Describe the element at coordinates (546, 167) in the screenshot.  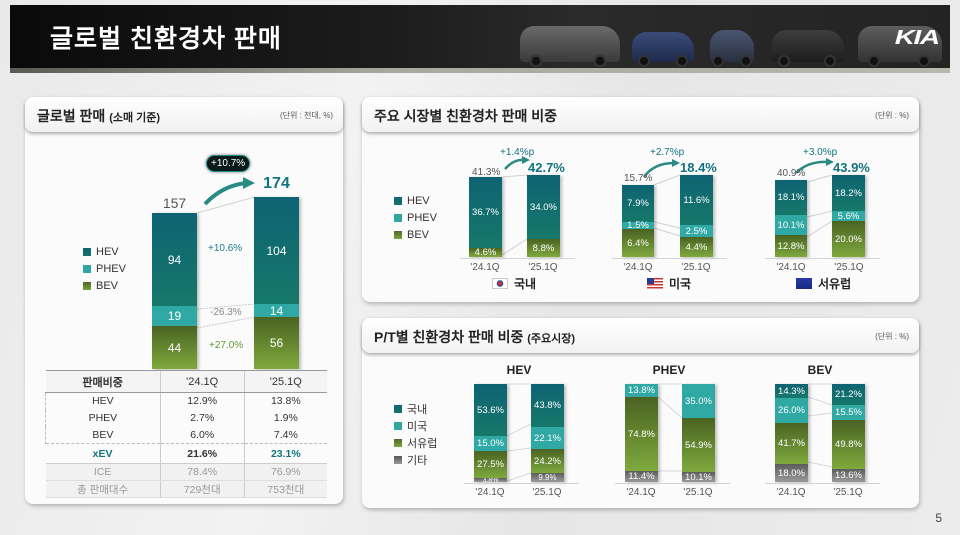
I see `total-kr-25: 42.7%` at that location.